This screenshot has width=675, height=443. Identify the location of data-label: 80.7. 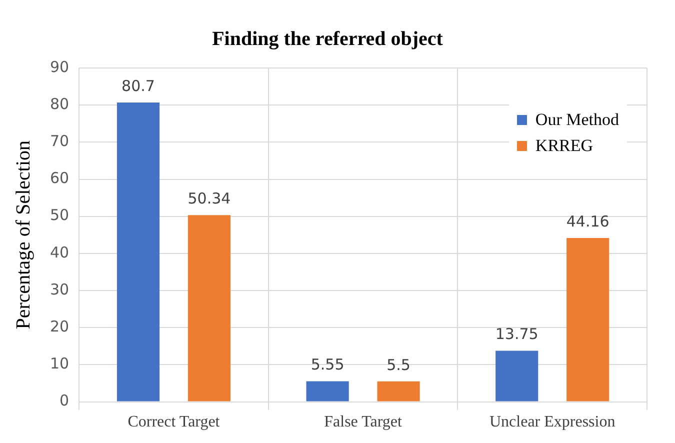
(138, 85).